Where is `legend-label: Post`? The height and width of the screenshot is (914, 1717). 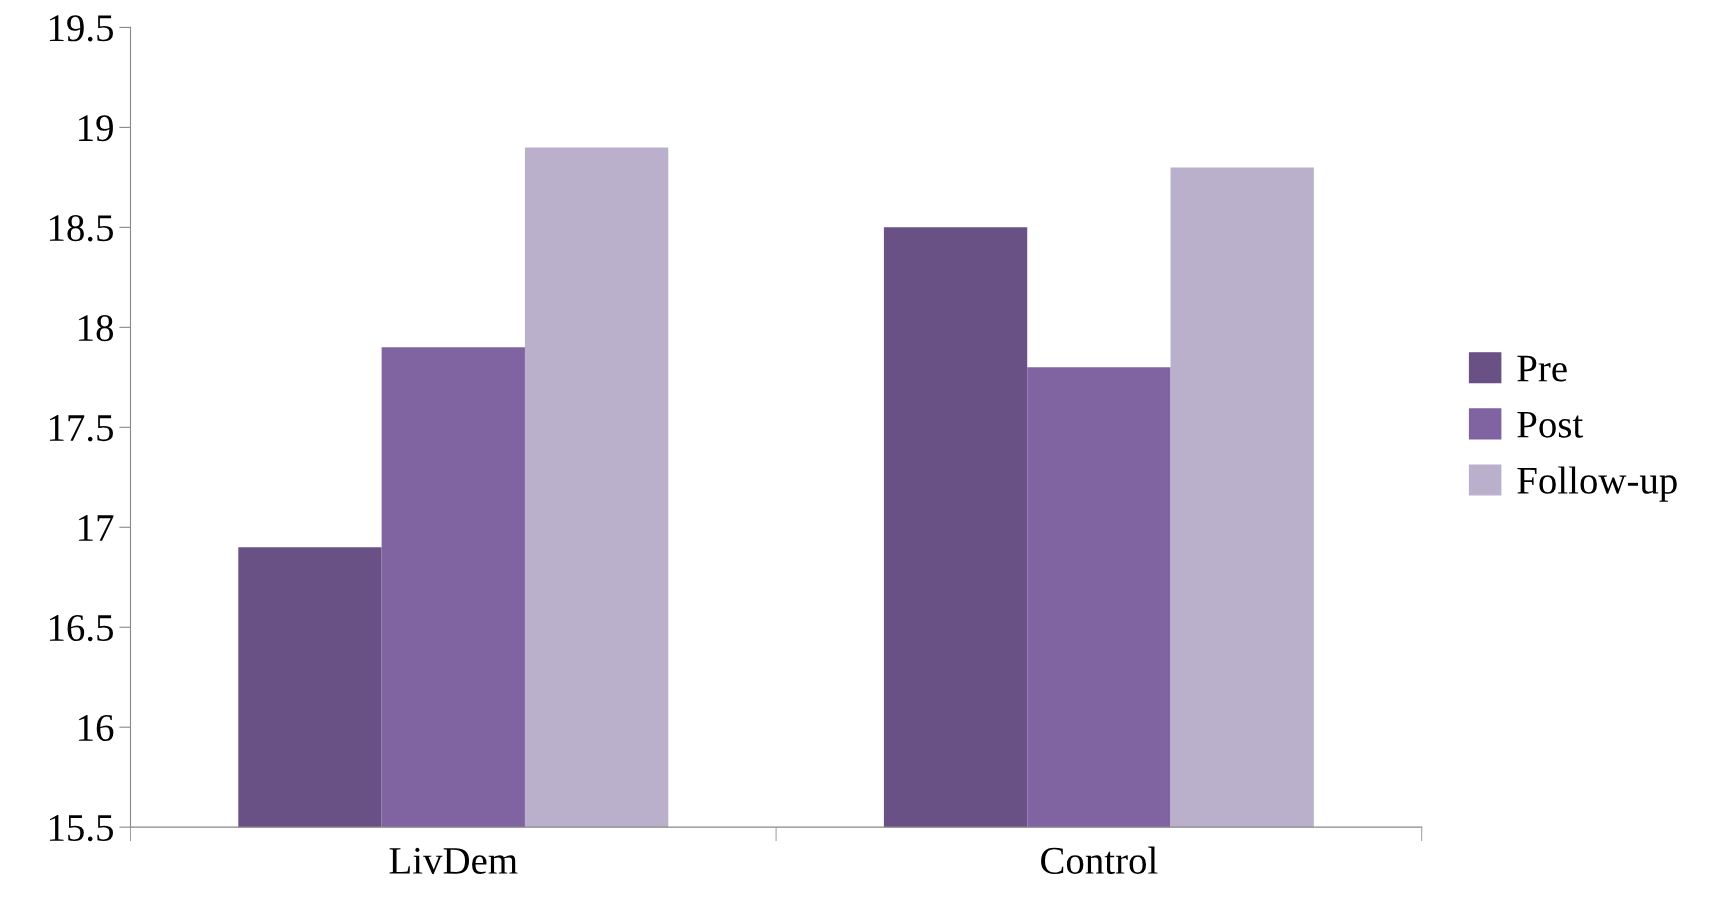 legend-label: Post is located at coordinates (1550, 424).